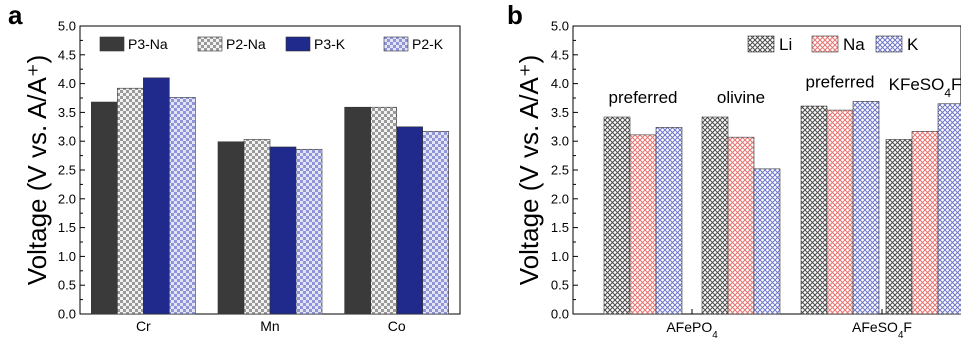 The width and height of the screenshot is (961, 342). I want to click on x-tick-label: Mn, so click(269, 326).